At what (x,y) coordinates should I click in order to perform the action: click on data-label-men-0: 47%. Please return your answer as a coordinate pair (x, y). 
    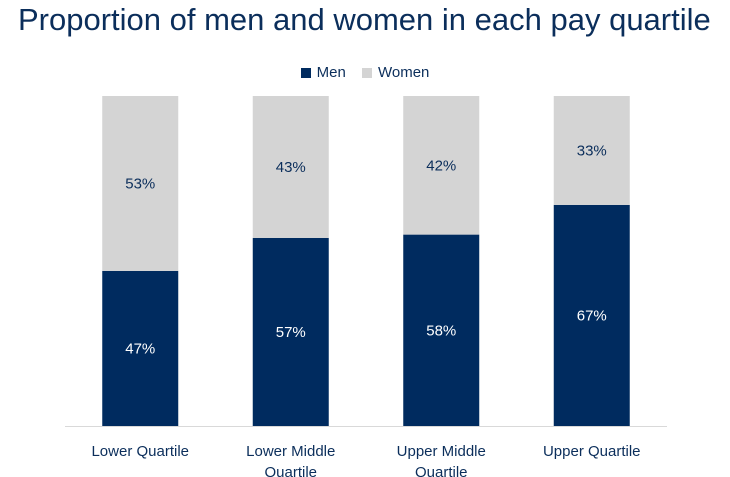
    Looking at the image, I should click on (140, 348).